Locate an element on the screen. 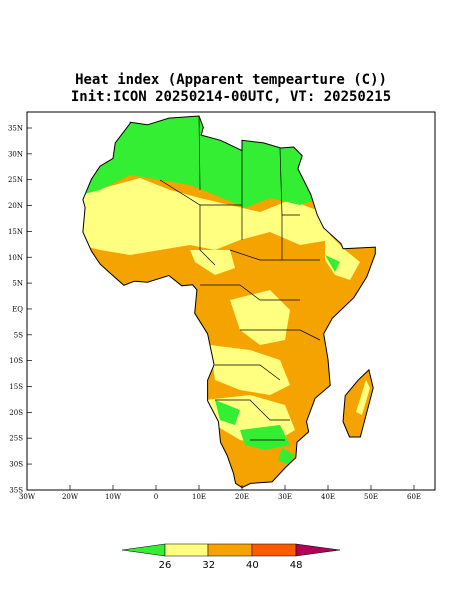 This screenshot has height=600, width=463. lat-label: 35N is located at coordinates (15, 129).